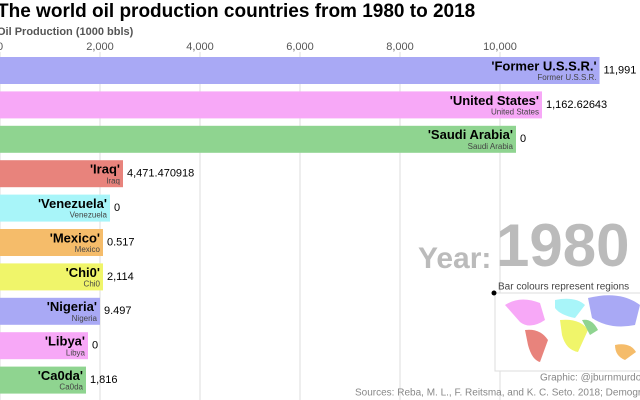  I want to click on bar-sublabel: Chi0, so click(92, 284).